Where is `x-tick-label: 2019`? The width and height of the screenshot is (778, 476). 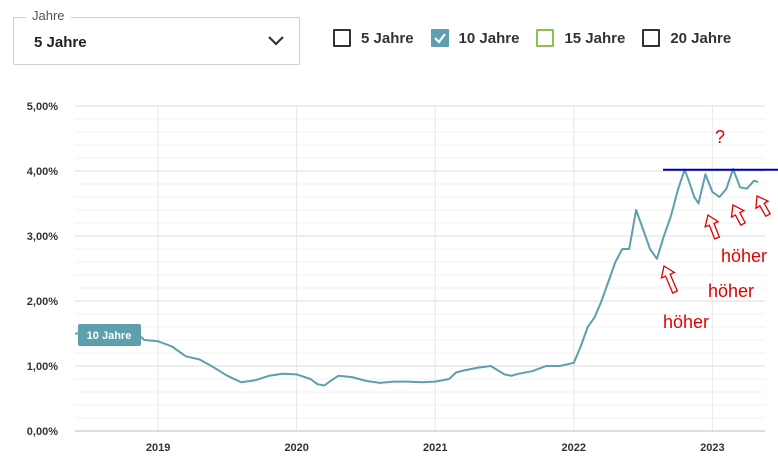 x-tick-label: 2019 is located at coordinates (158, 448).